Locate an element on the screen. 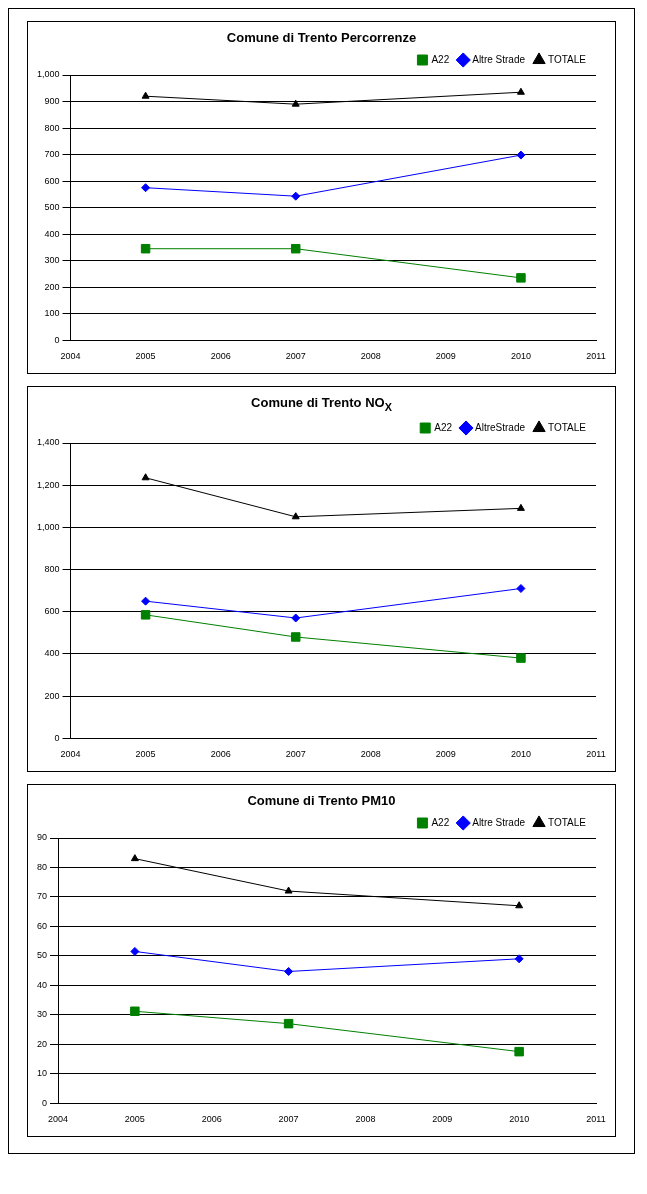  chart-title: Comune di Trento Percorrenze is located at coordinates (321, 37).